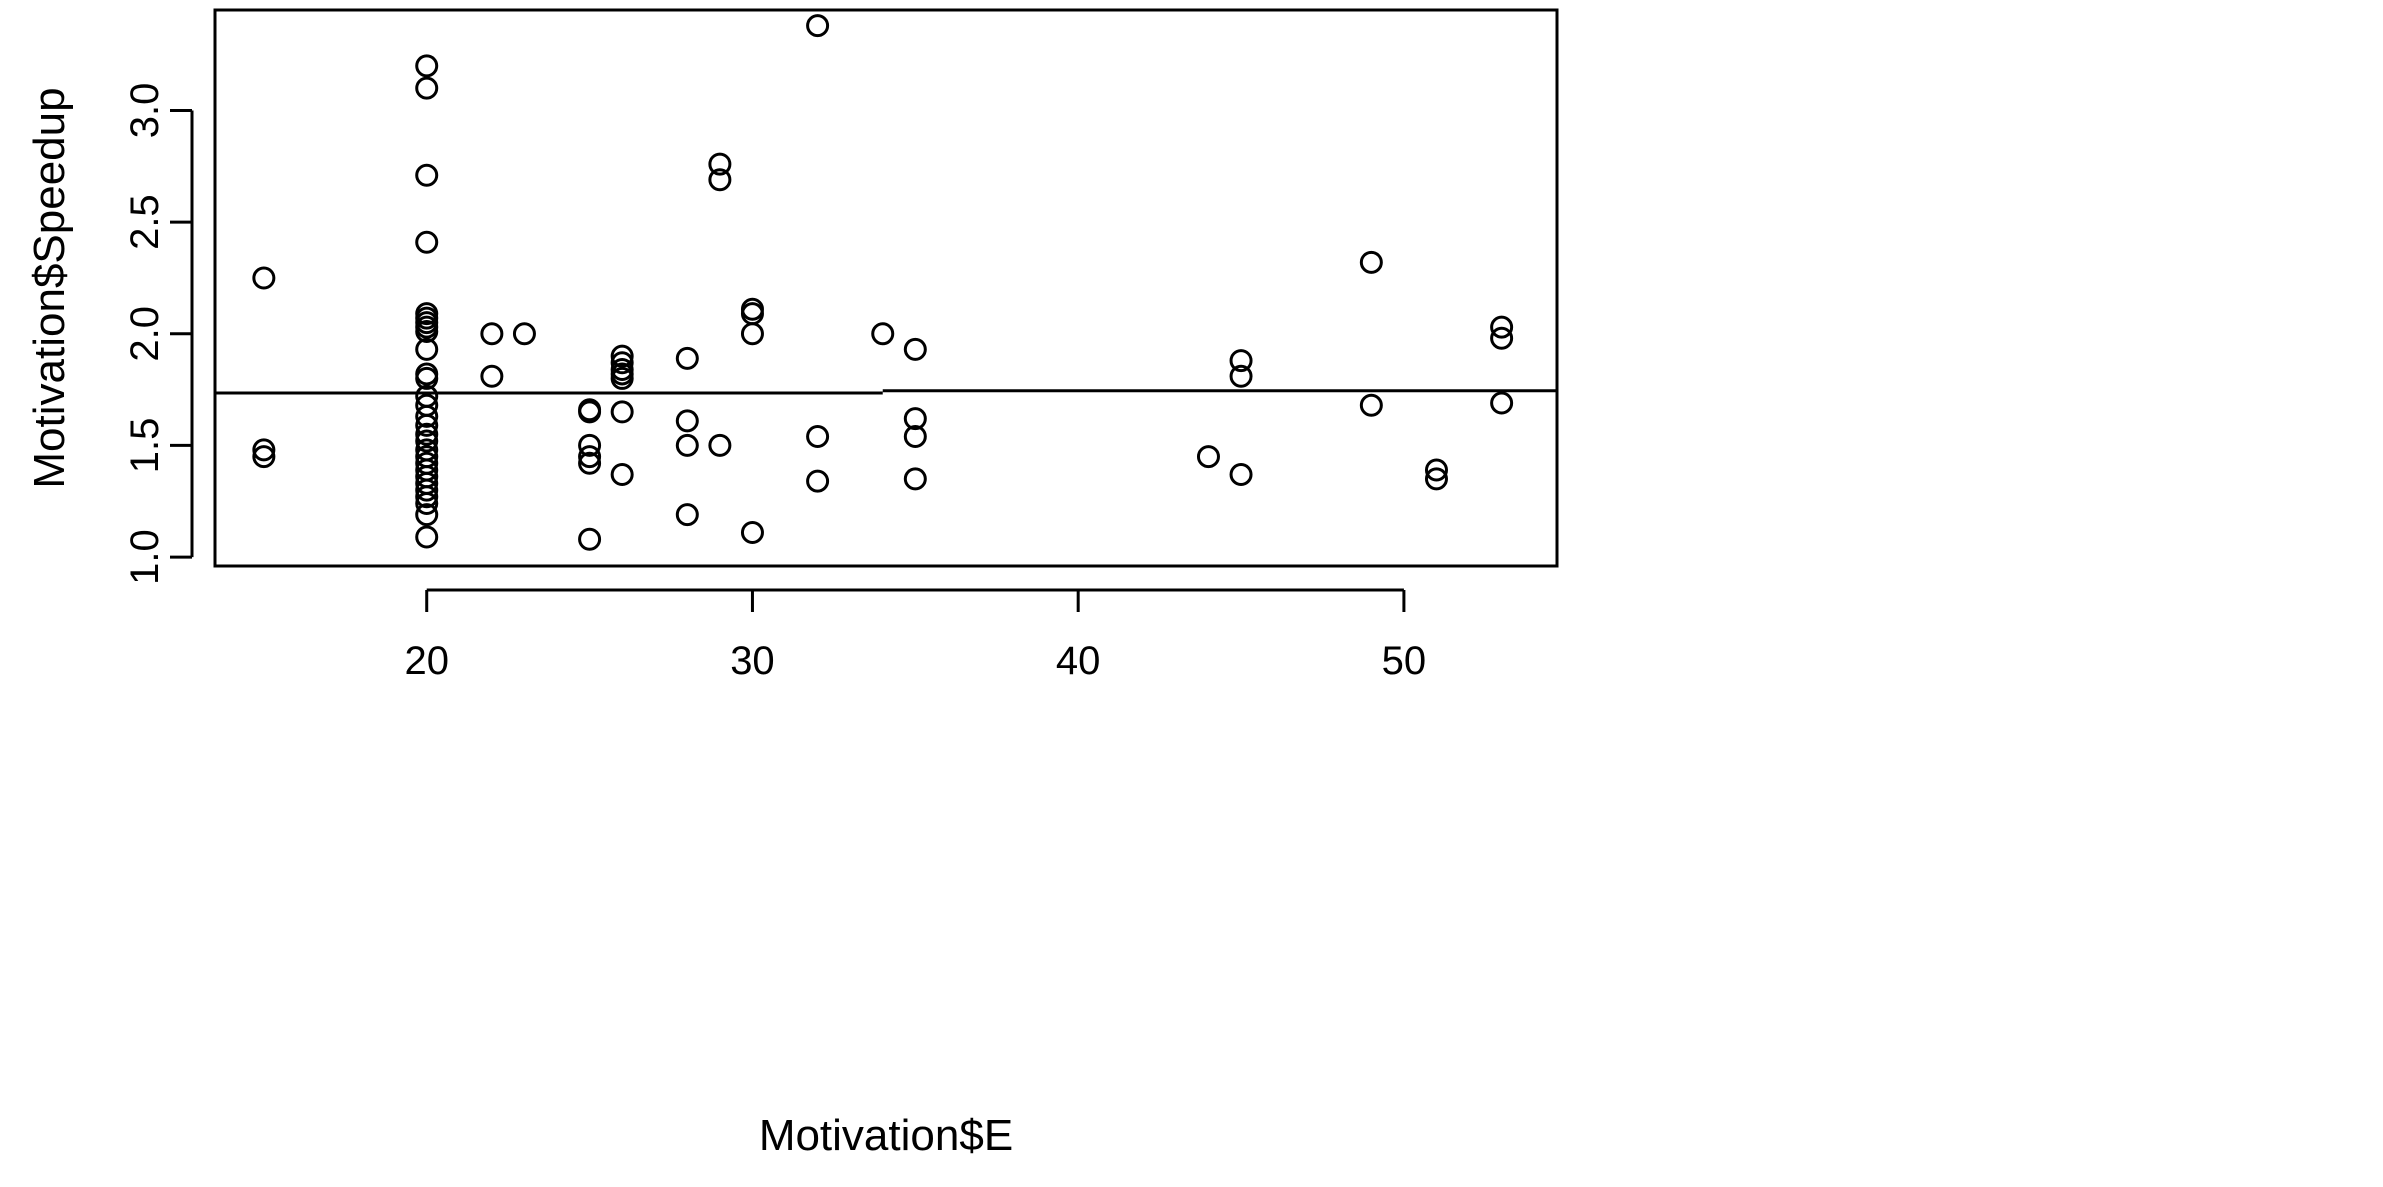  I want to click on x-tick-label: 30, so click(752, 661).